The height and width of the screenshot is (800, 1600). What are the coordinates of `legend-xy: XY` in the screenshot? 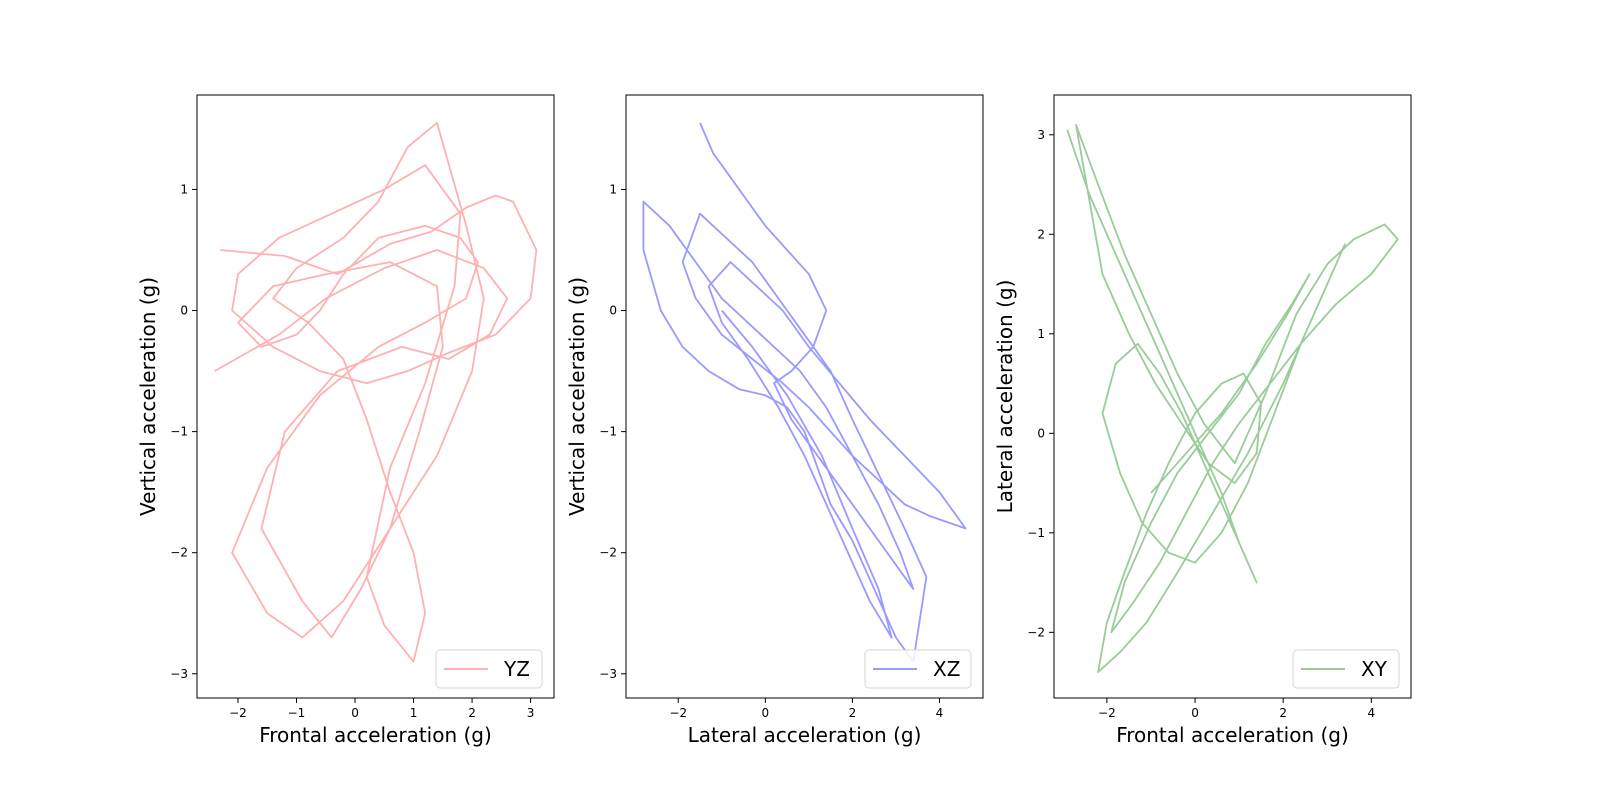 It's located at (1346, 669).